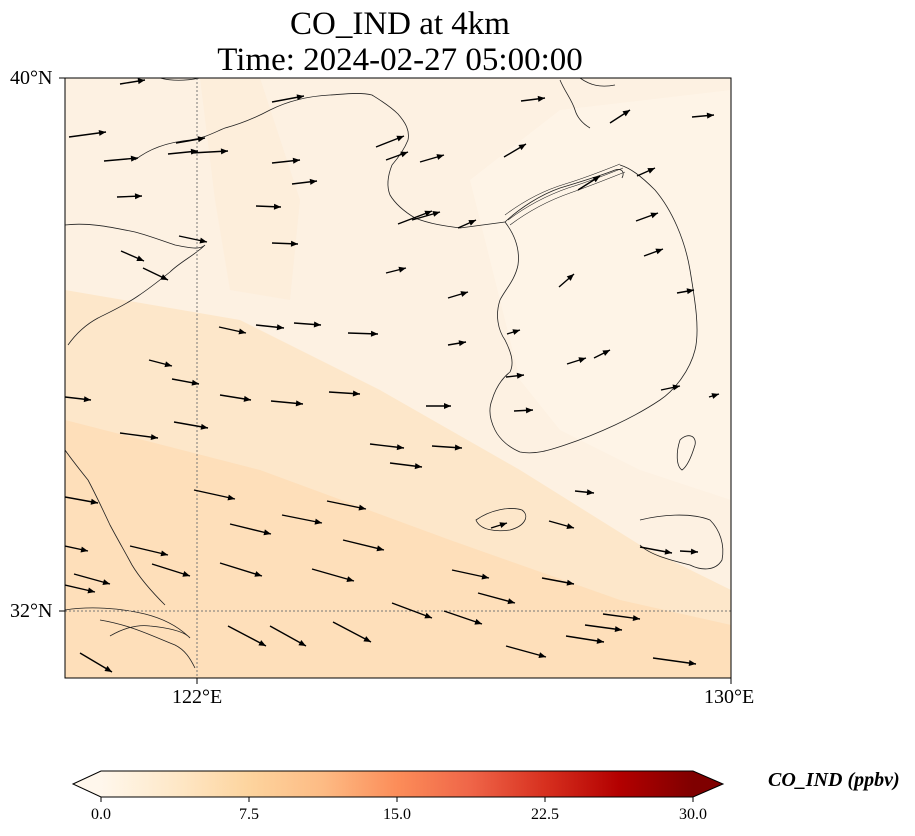 This screenshot has width=915, height=836. I want to click on kyushu-coast, so click(681, 542).